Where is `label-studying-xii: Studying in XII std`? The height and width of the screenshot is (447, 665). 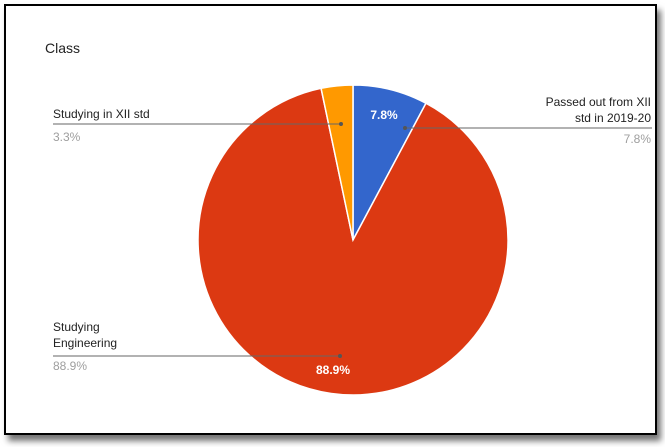
label-studying-xii: Studying in XII std is located at coordinates (101, 114).